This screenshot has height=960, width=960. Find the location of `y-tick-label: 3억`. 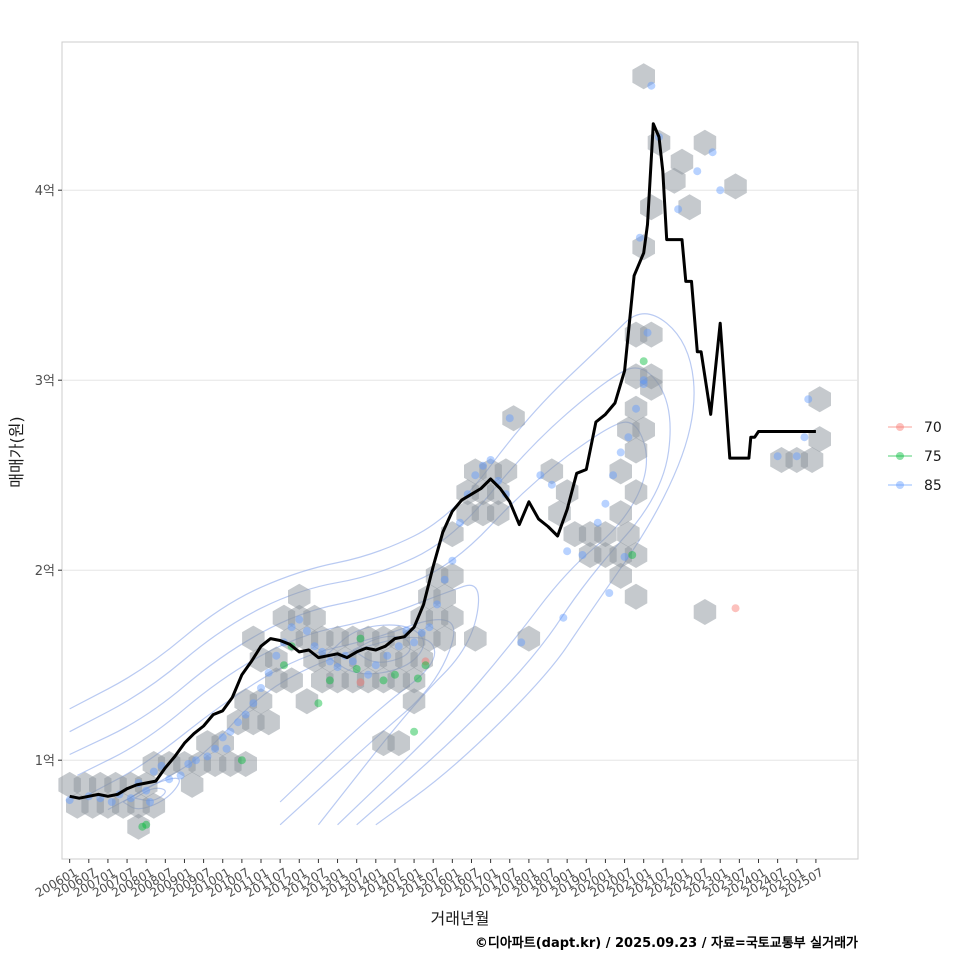

y-tick-label: 3억 is located at coordinates (45, 381).